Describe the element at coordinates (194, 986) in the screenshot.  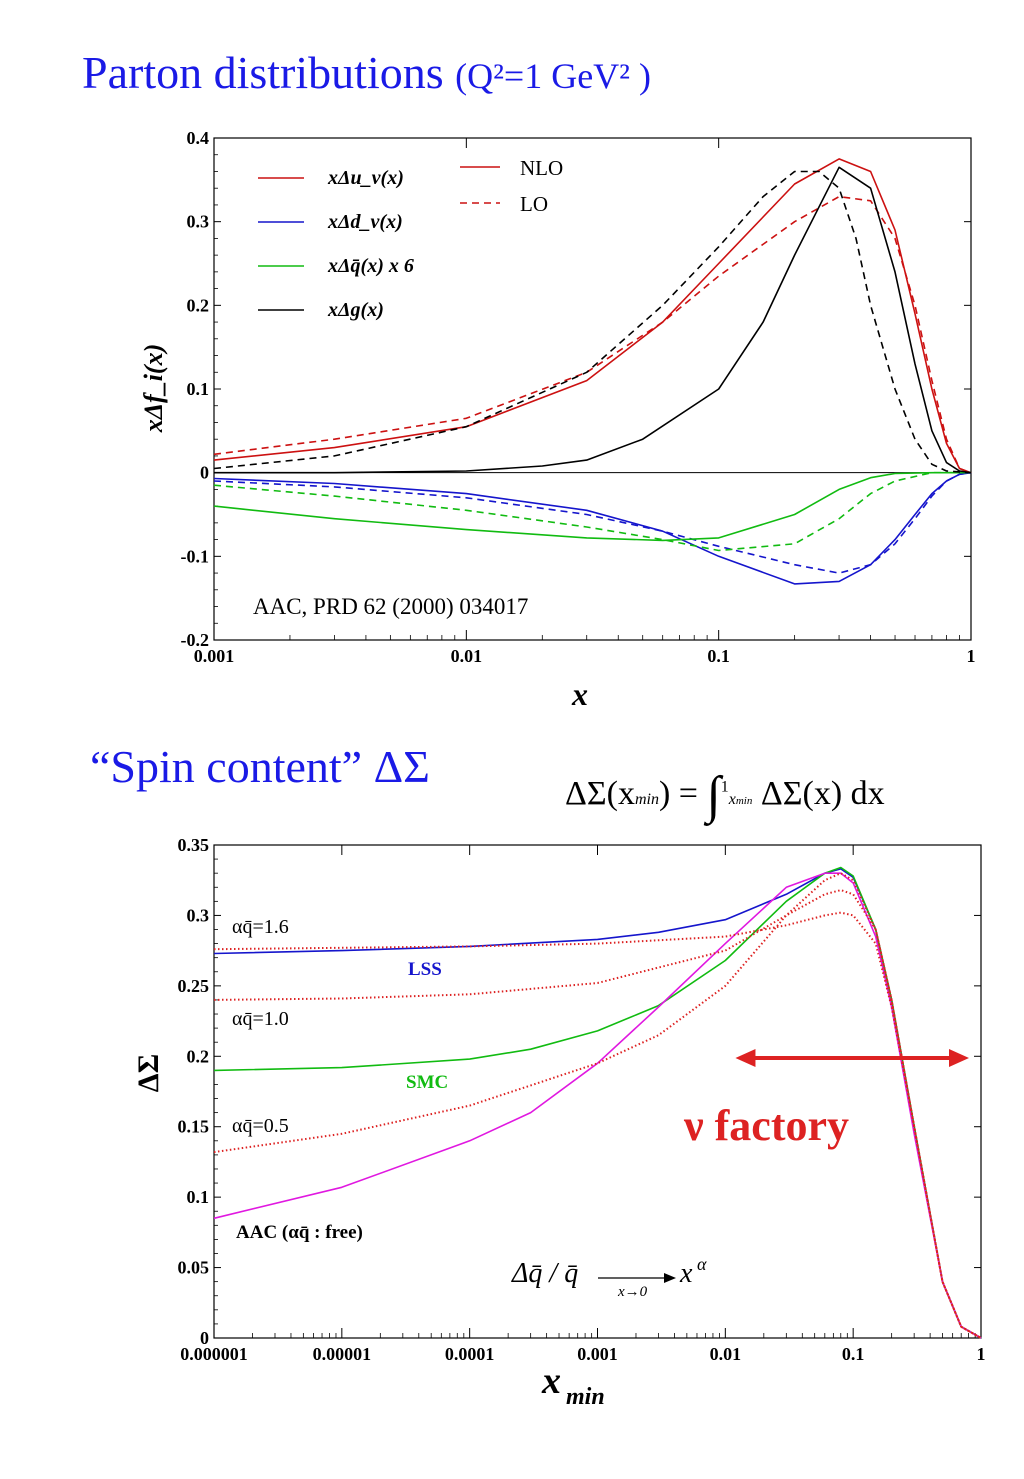
I see `chart2-ytick-label: 0.25` at that location.